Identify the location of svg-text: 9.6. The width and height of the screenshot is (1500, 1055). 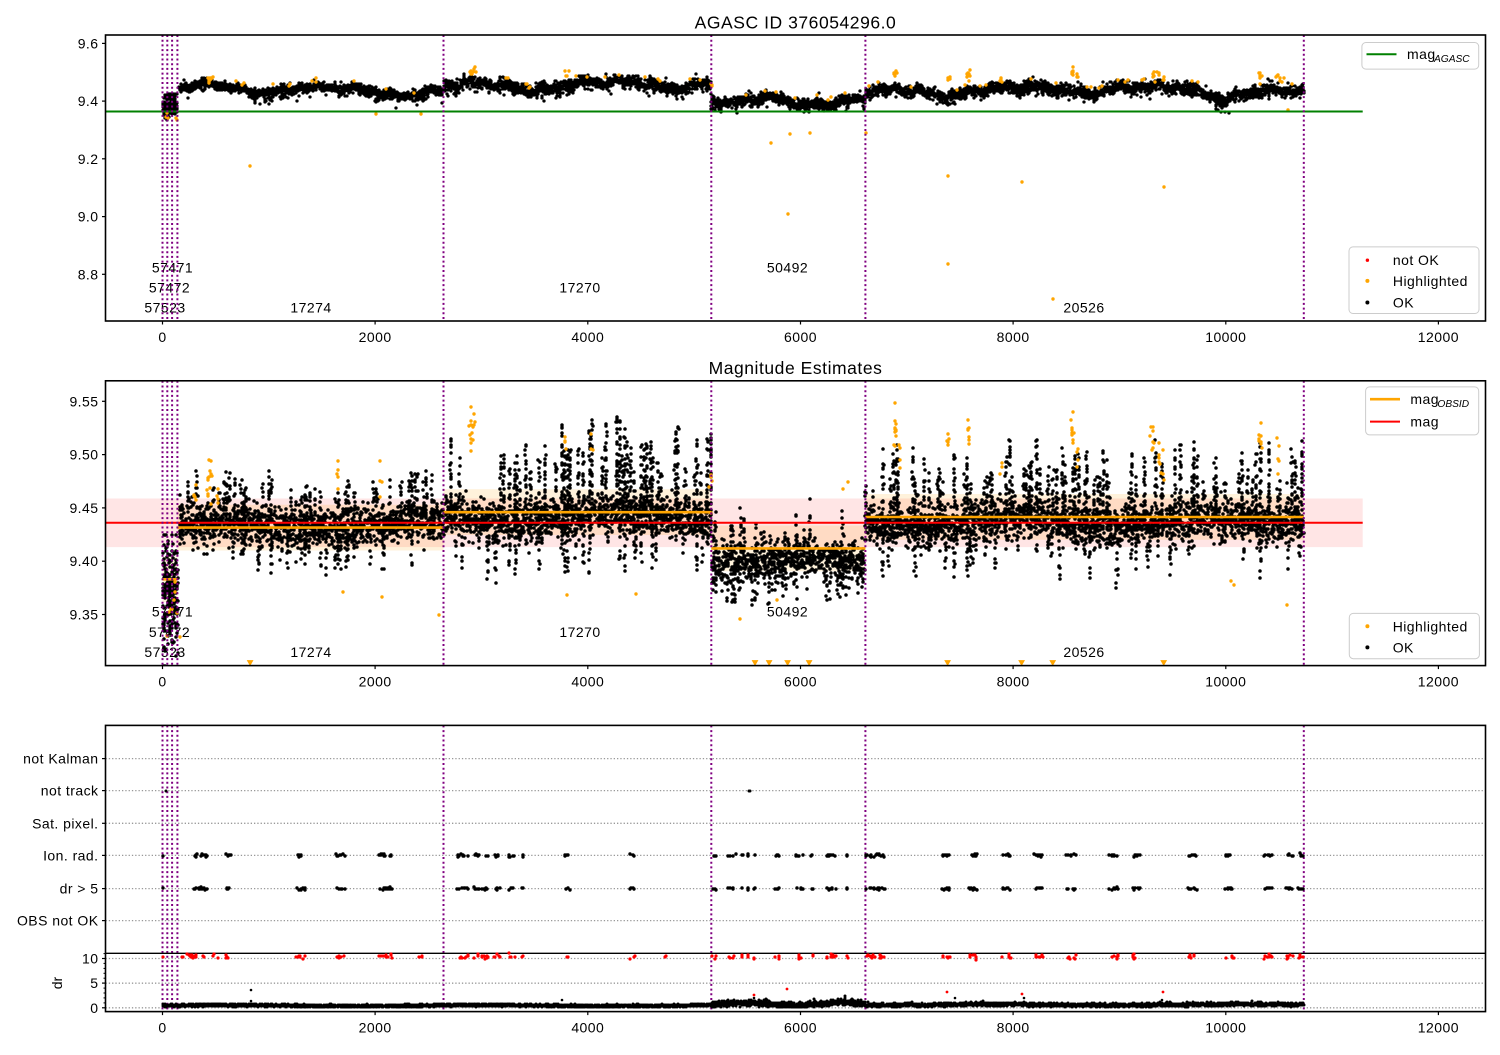
(88, 43).